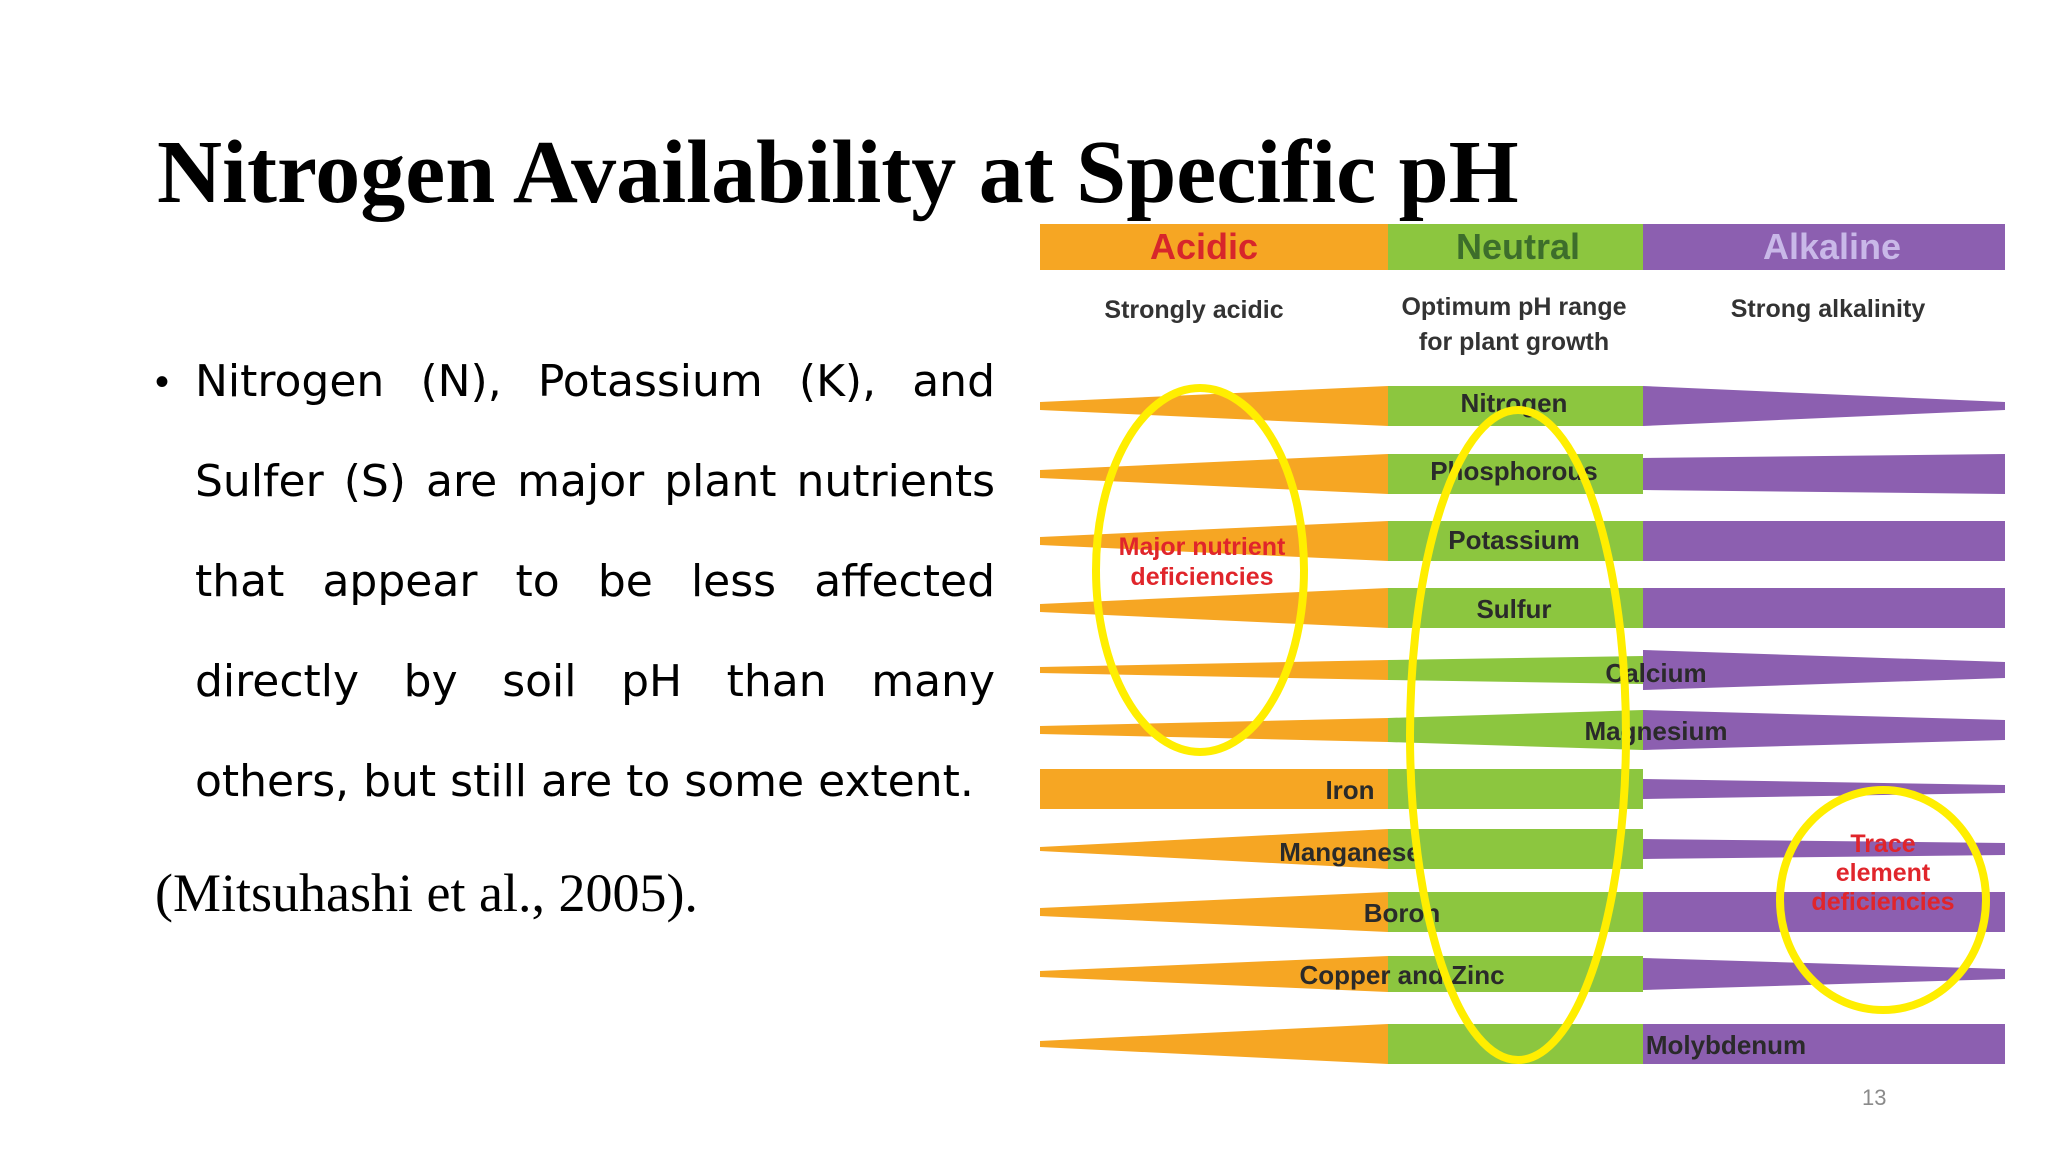 The height and width of the screenshot is (1152, 2048). I want to click on page-number: 13, so click(1874, 1097).